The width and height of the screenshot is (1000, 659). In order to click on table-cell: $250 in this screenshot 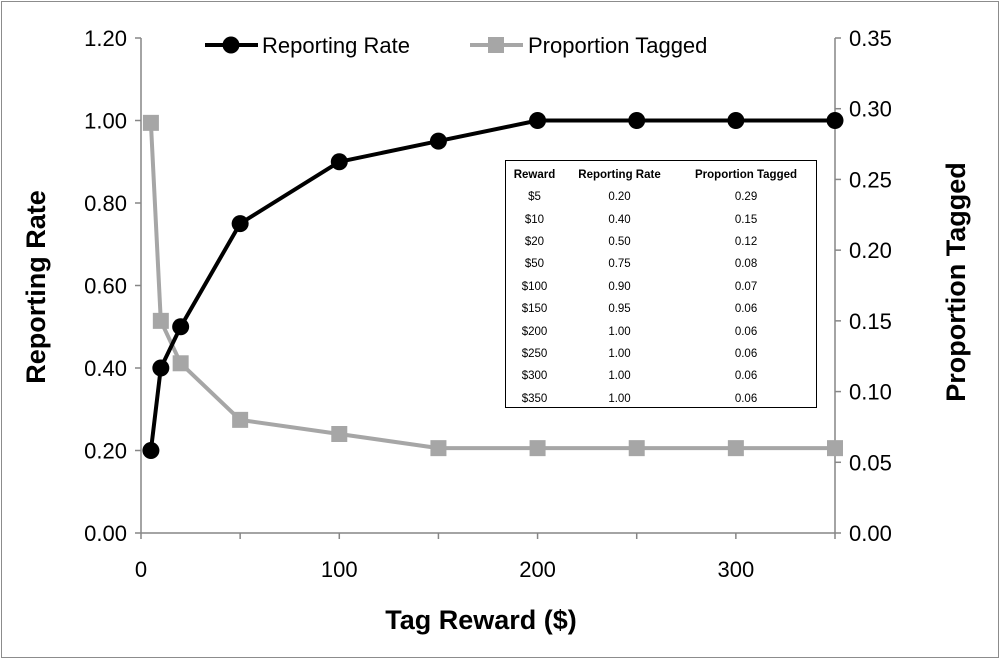, I will do `click(534, 353)`.